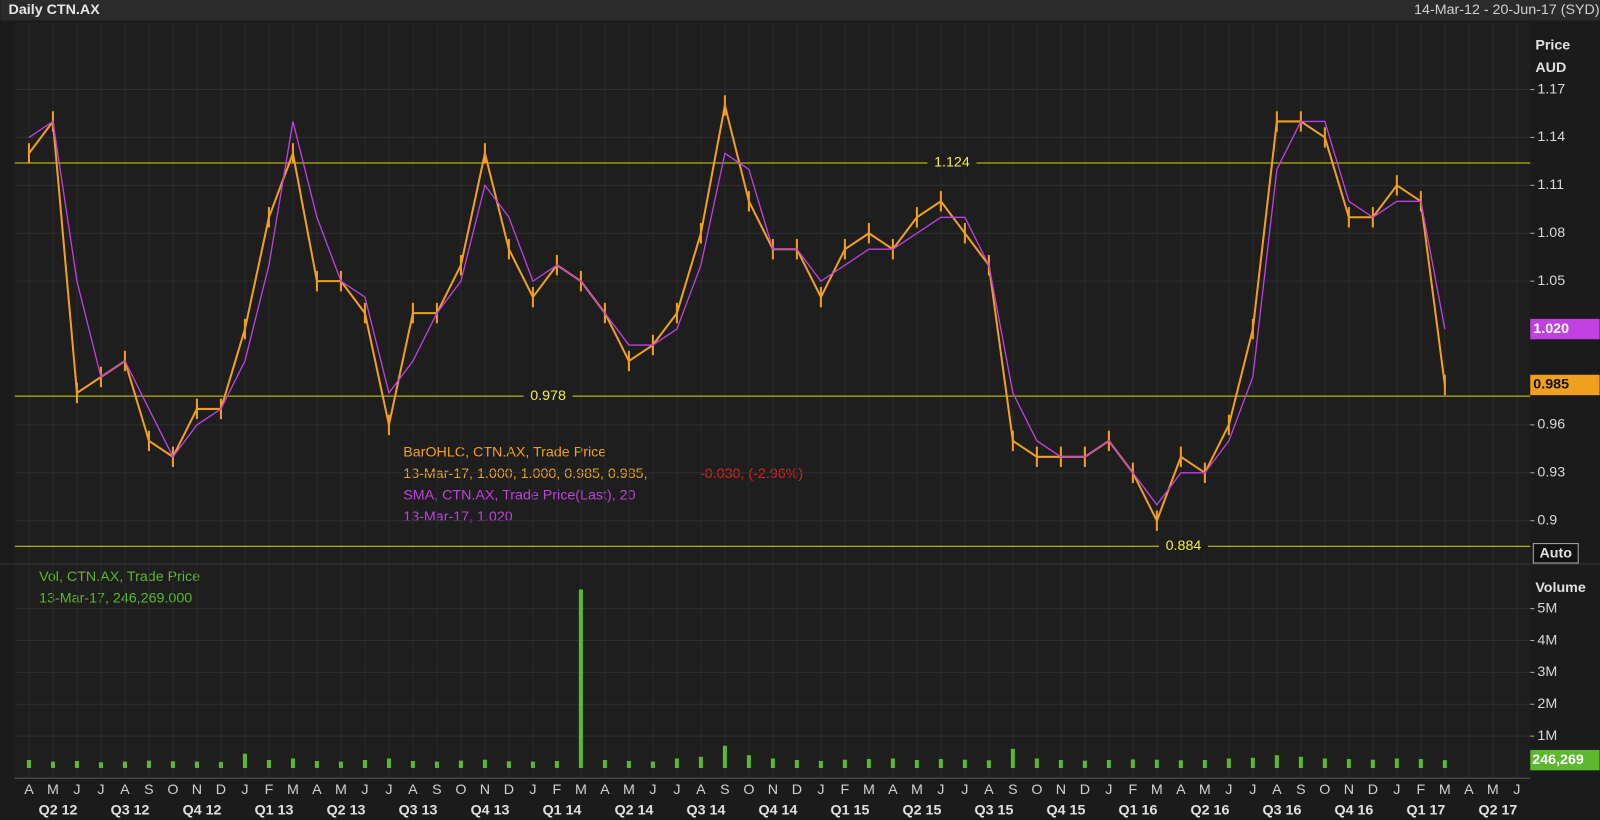 The height and width of the screenshot is (820, 1600). What do you see at coordinates (1507, 10) in the screenshot?
I see `date-range: 14-Mar-12 - 20-Jun-17 (SYD)` at bounding box center [1507, 10].